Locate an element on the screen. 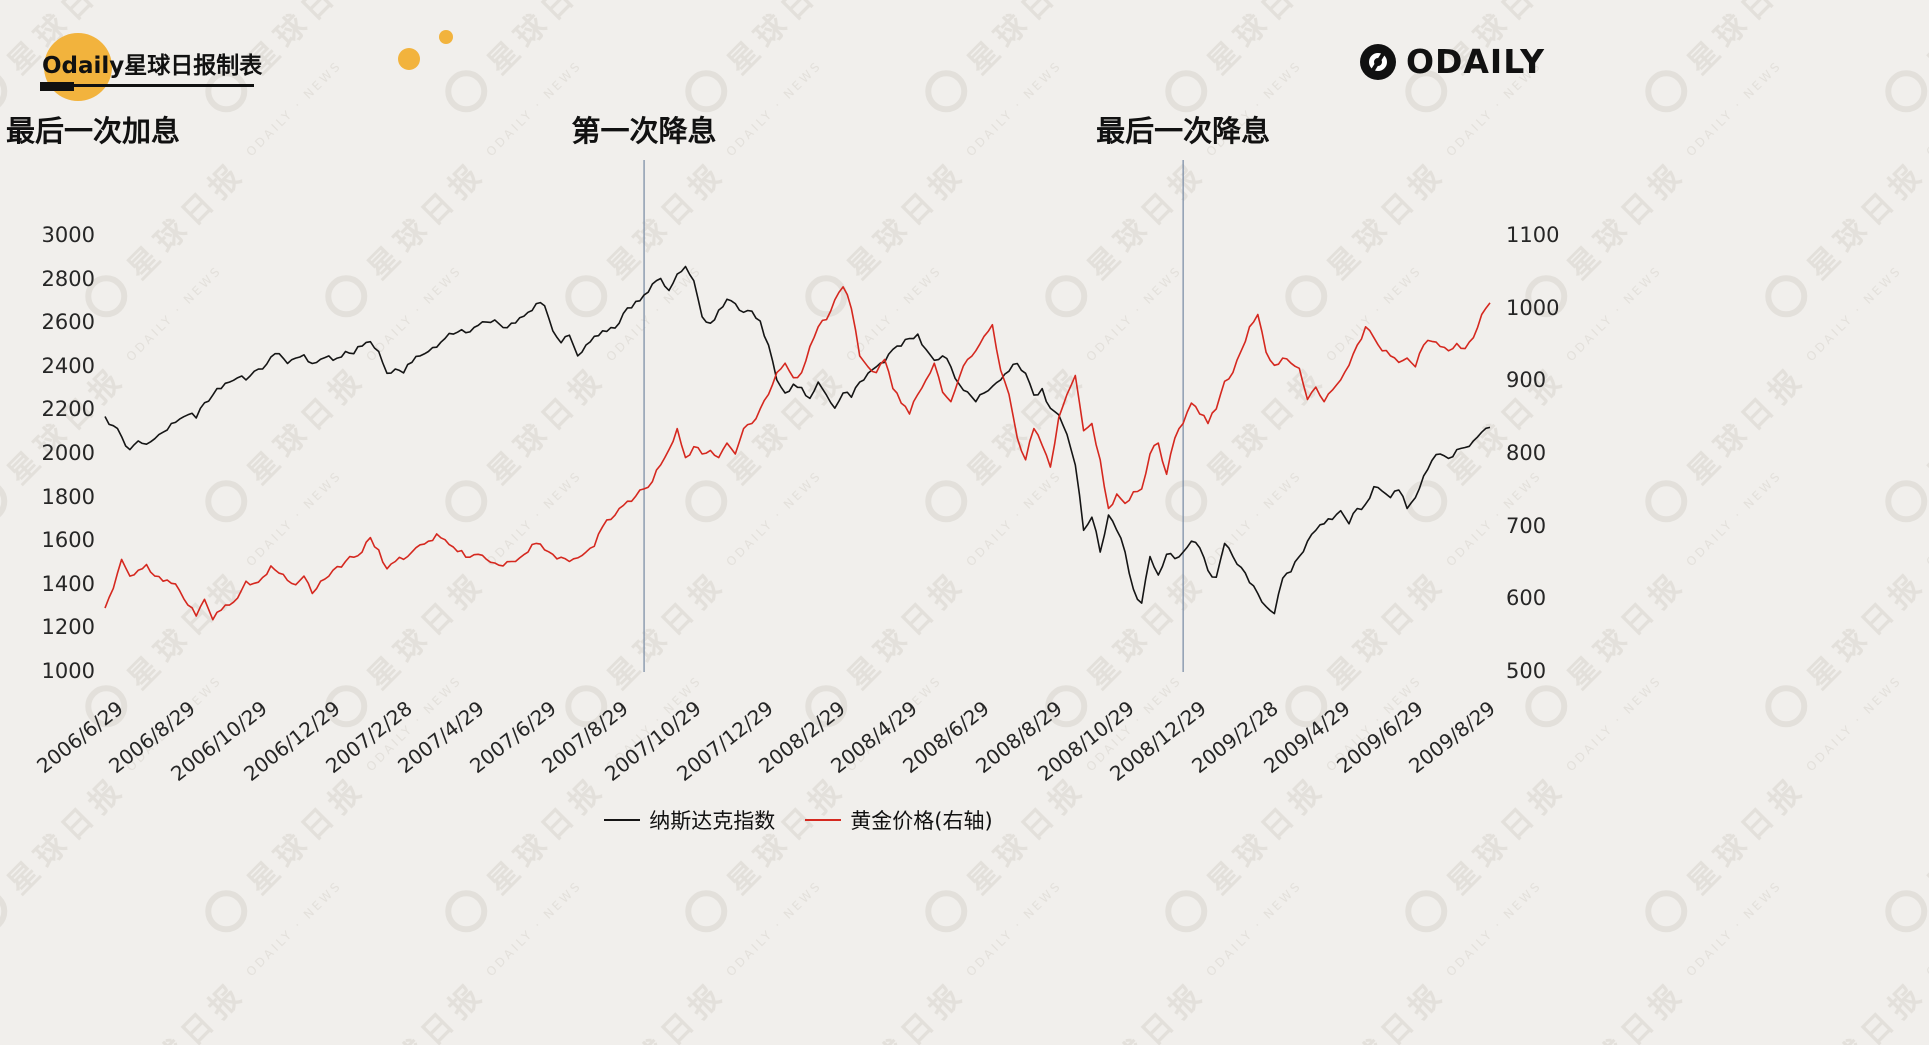 Image resolution: width=1929 pixels, height=1045 pixels. y-right-tick-label: 500 is located at coordinates (1526, 671).